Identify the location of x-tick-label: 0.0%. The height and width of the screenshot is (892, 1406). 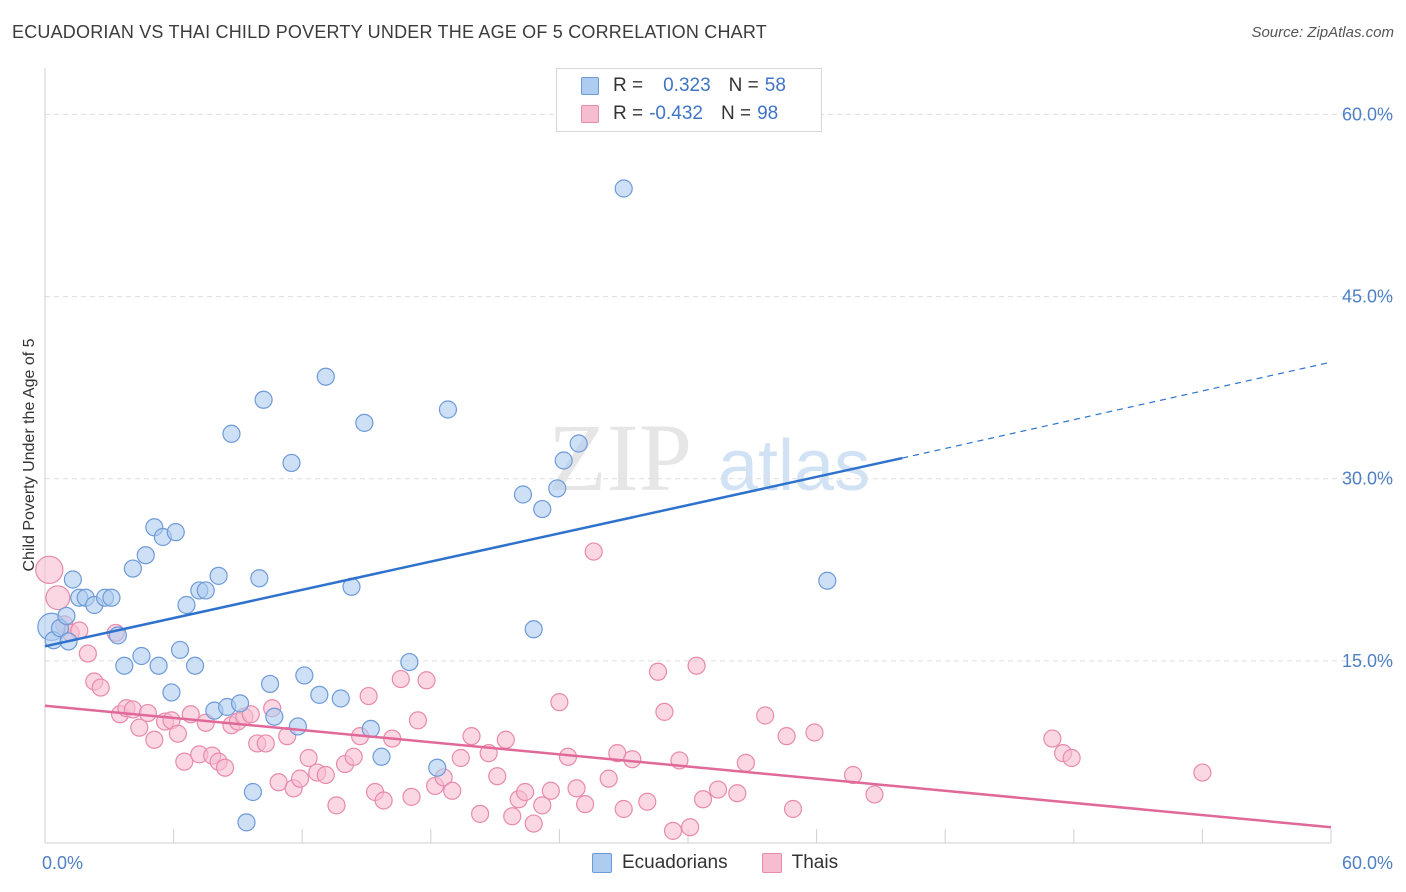
(62, 863).